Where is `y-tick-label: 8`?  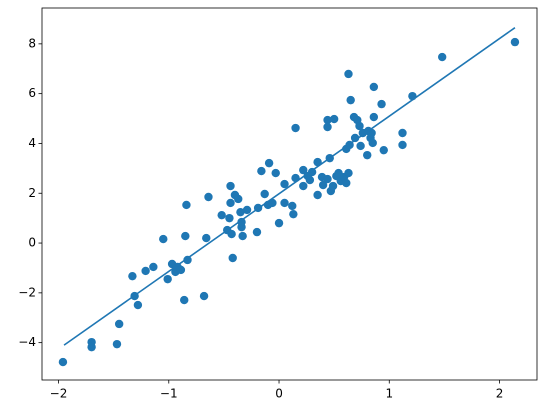
y-tick-label: 8 is located at coordinates (32, 43).